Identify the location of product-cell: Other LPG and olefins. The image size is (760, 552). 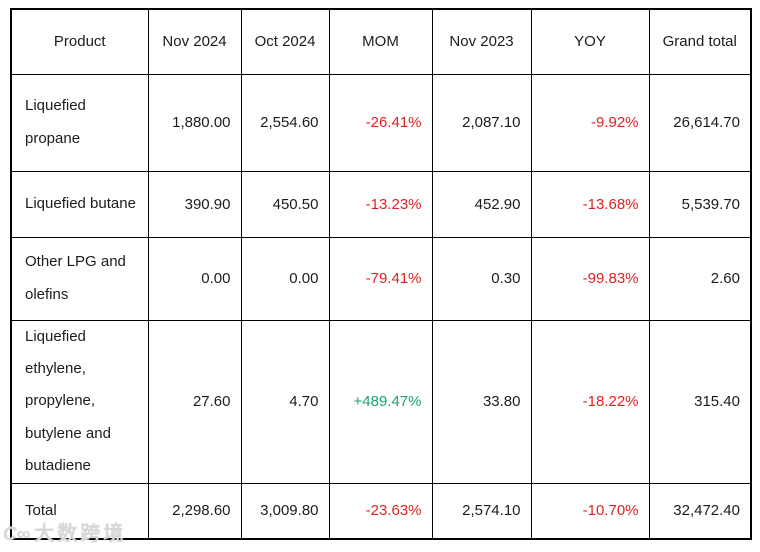
(79, 278).